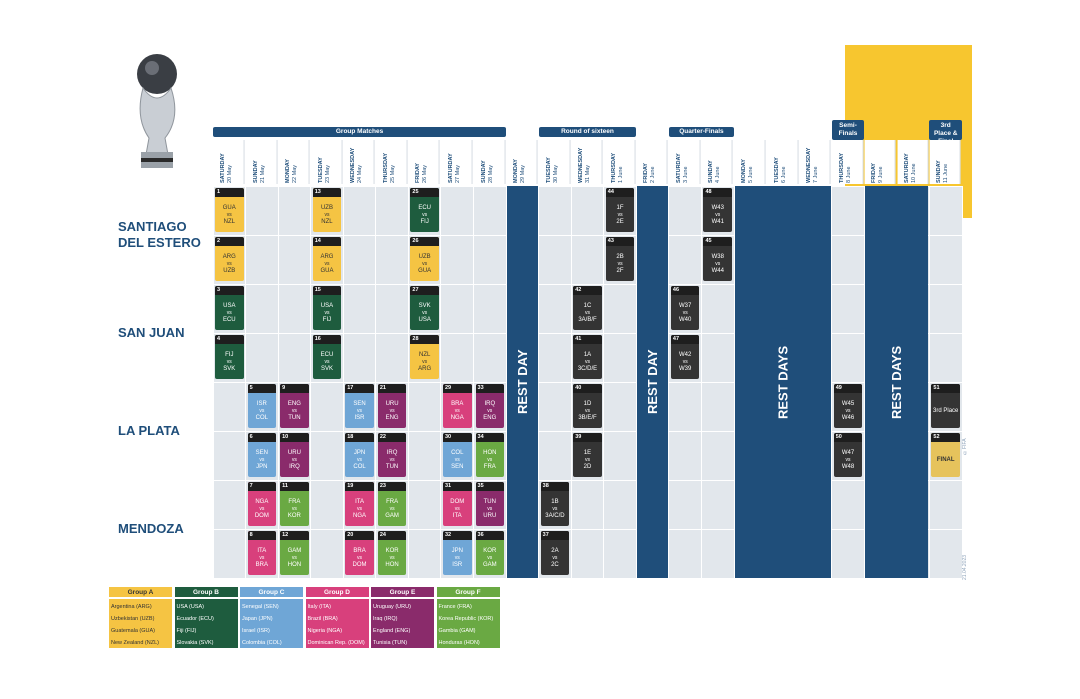 The image size is (1080, 699). I want to click on home-team: SVK, so click(424, 305).